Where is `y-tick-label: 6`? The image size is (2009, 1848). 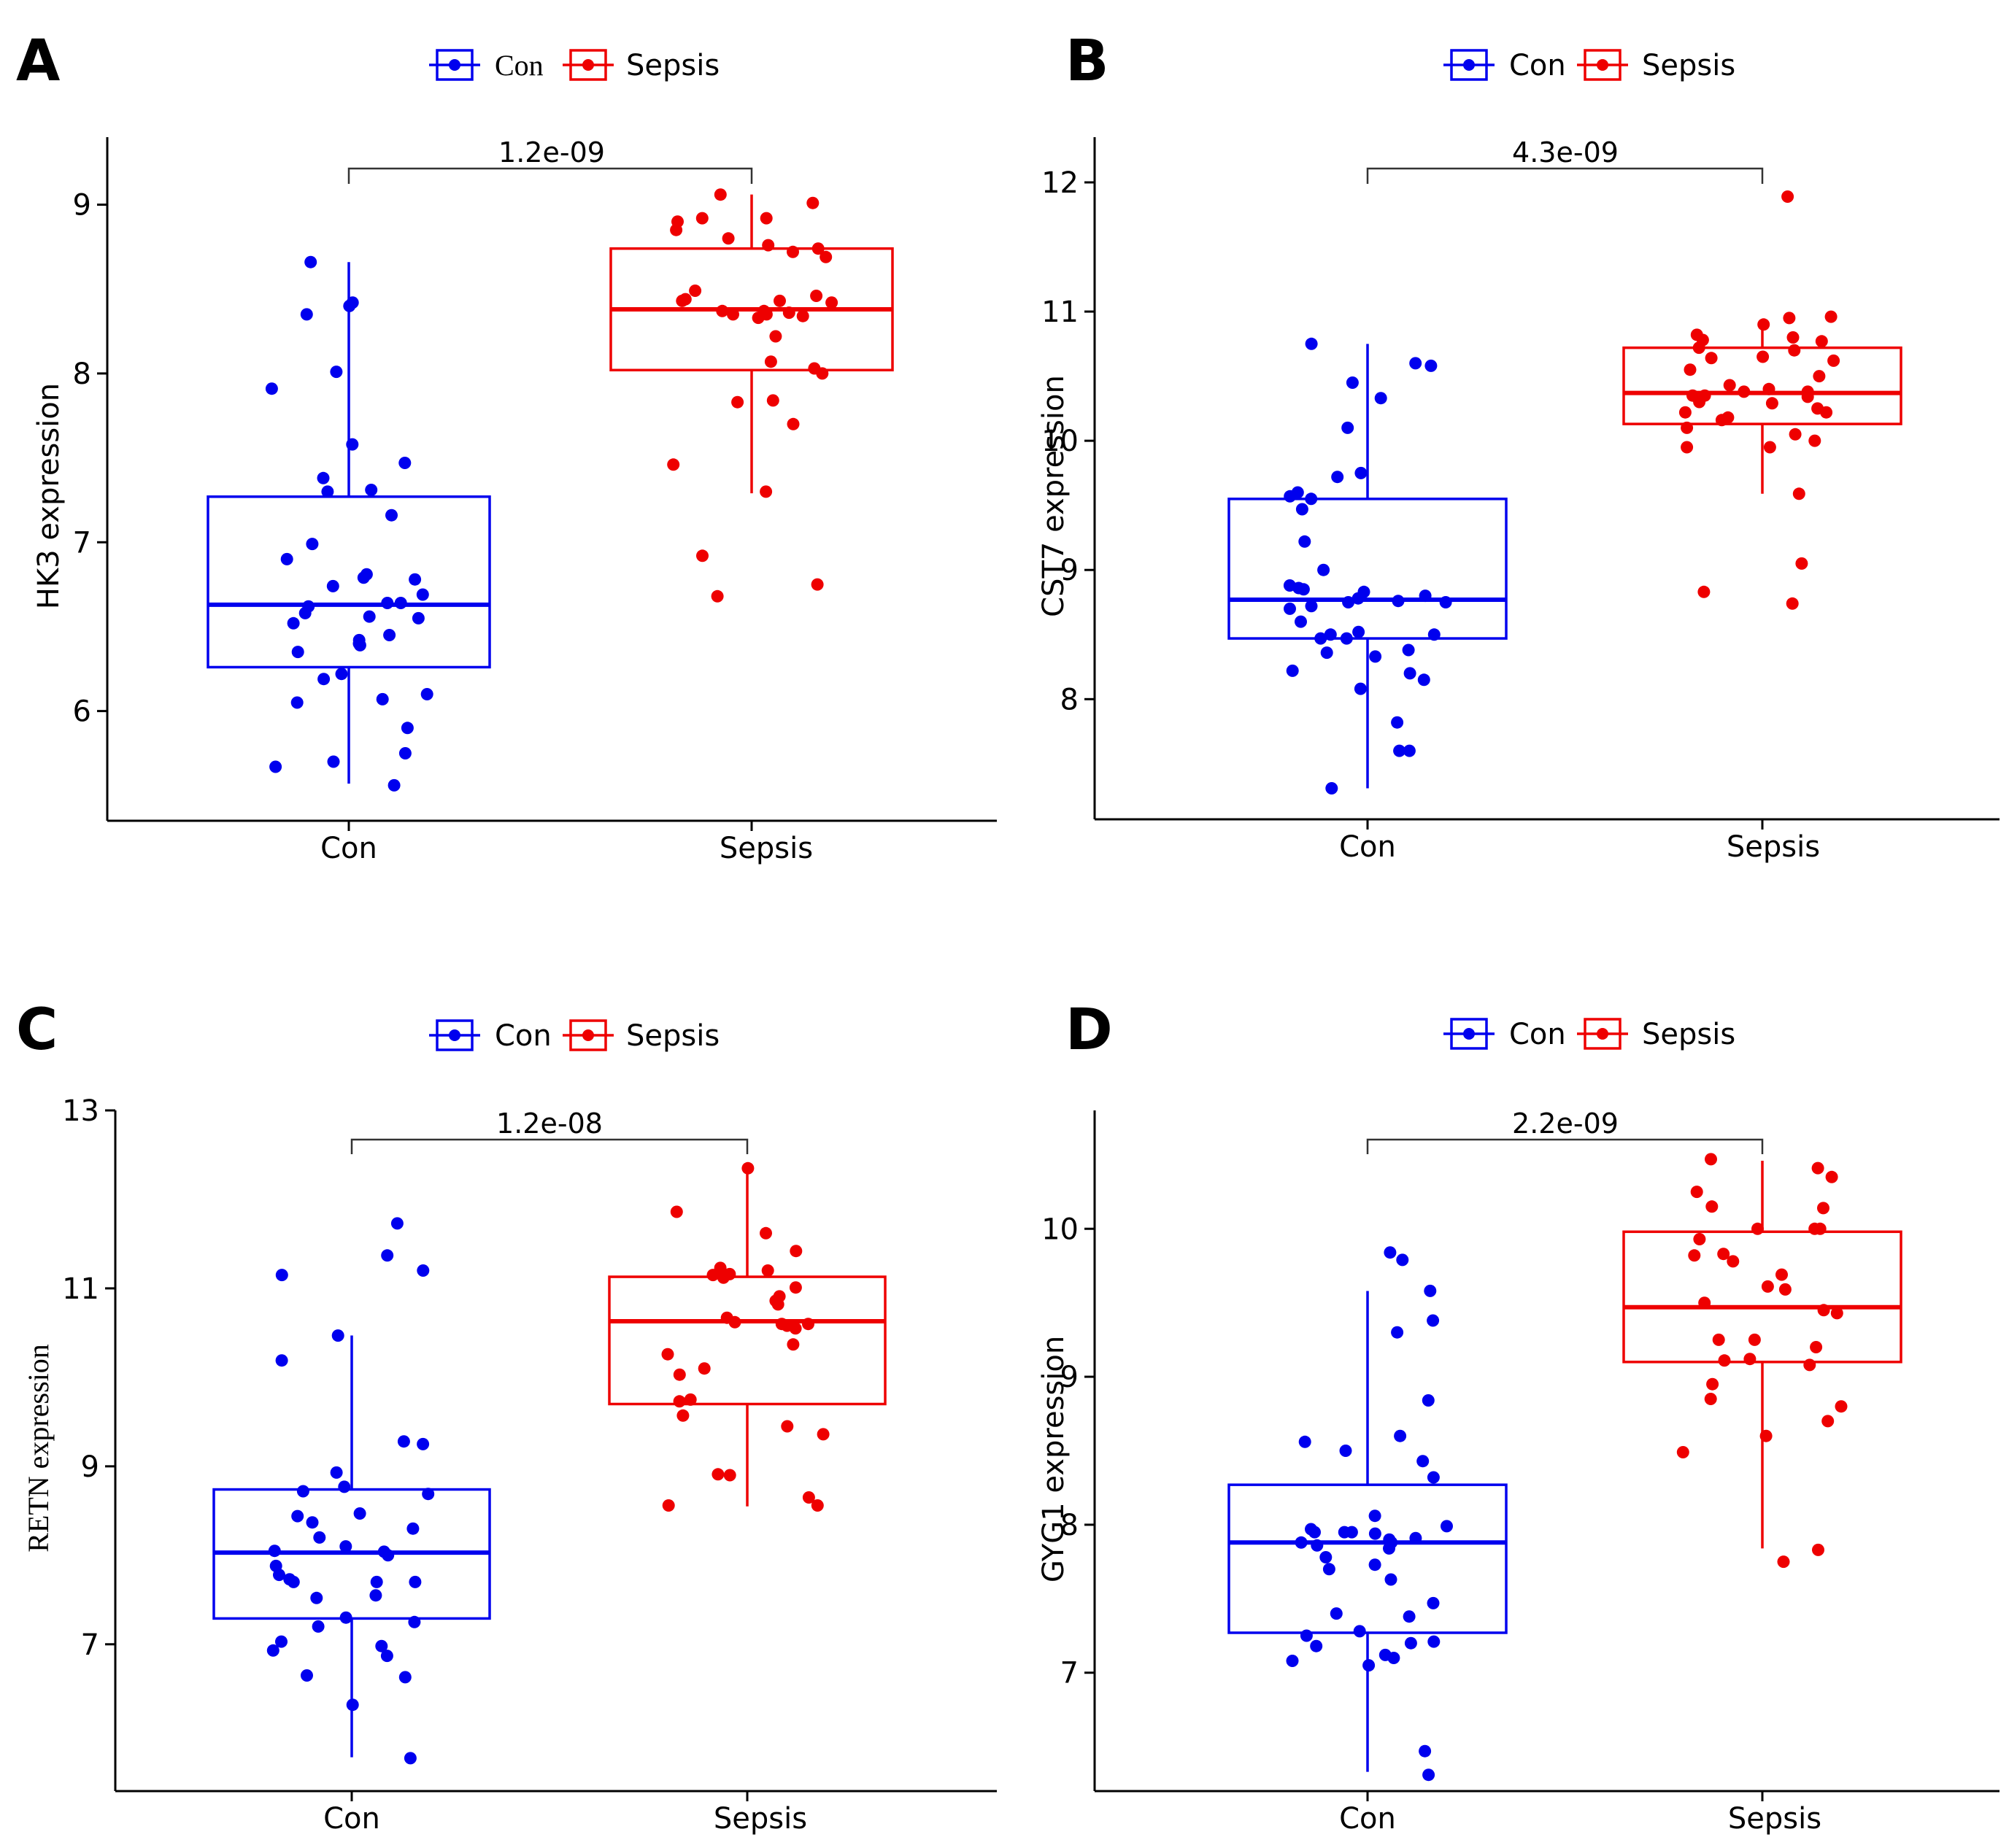
y-tick-label: 6 is located at coordinates (82, 712).